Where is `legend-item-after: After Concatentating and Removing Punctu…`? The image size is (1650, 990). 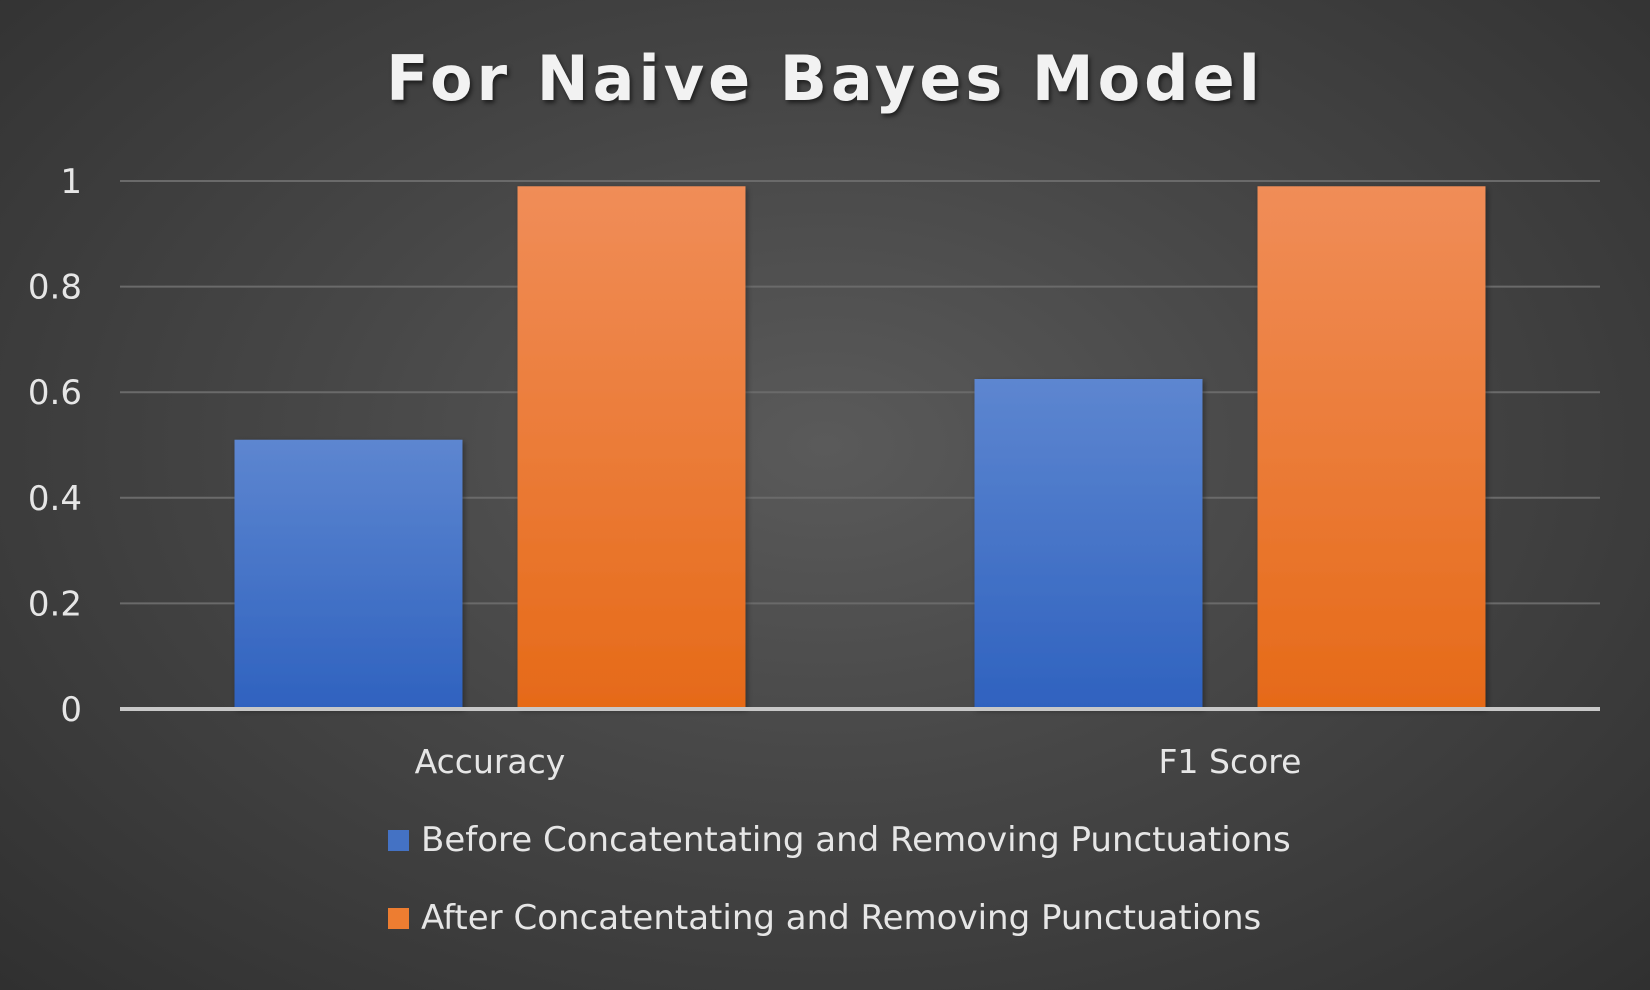 legend-item-after: After Concatentating and Removing Punctu… is located at coordinates (839, 918).